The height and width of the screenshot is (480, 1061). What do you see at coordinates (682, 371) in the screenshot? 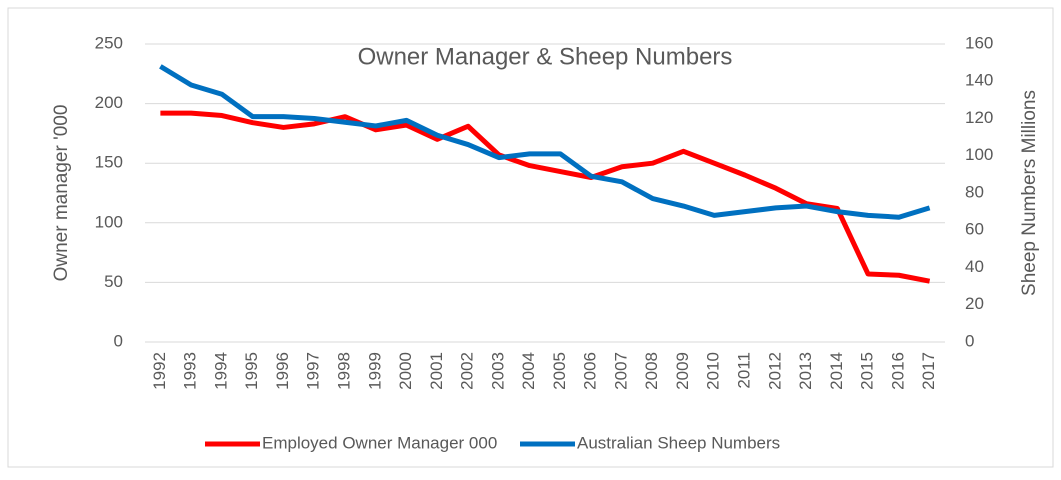
I see `x-tick-label: 2009` at bounding box center [682, 371].